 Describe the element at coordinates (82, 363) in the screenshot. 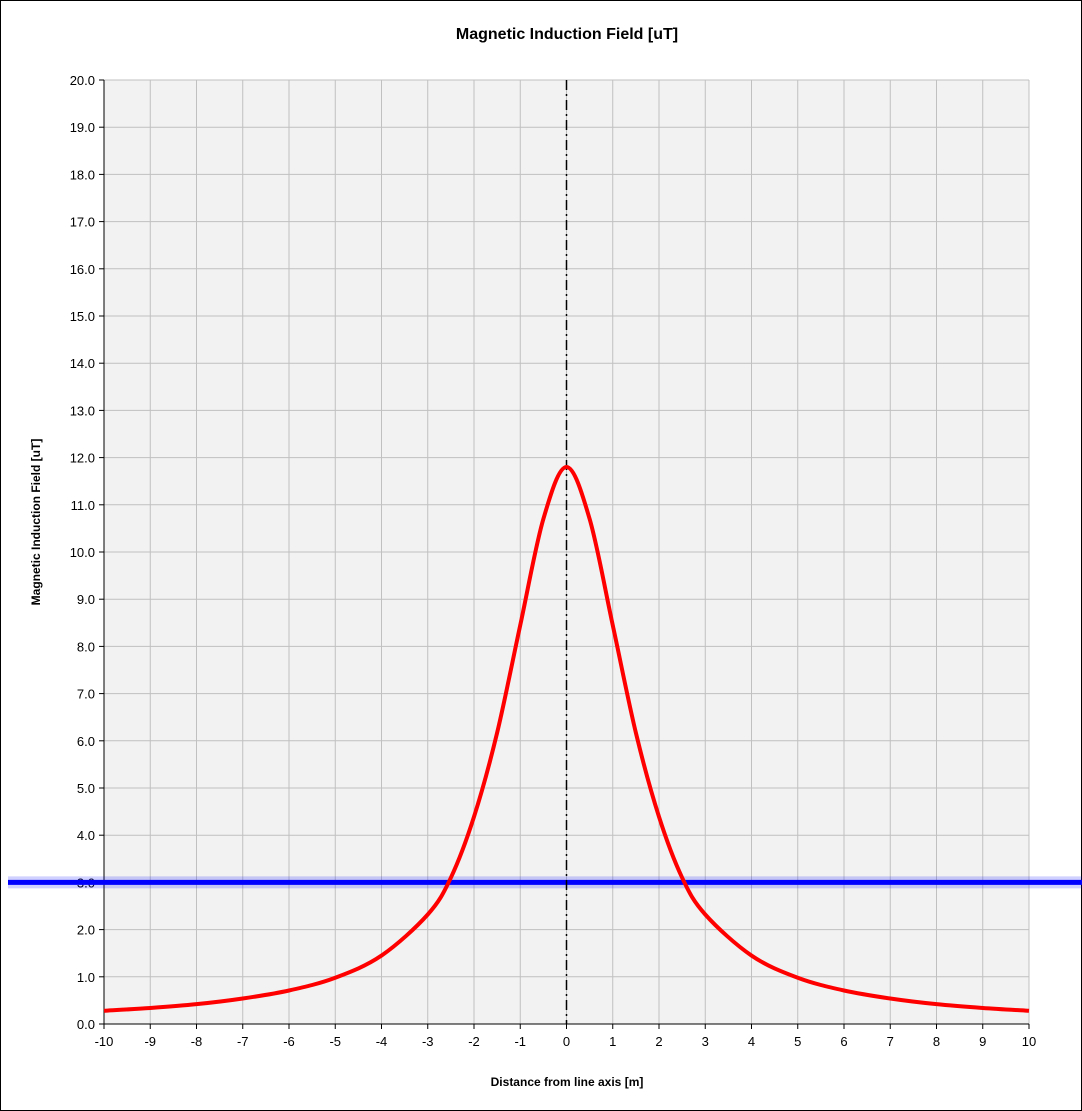

I see `y-tick-label: 14.0` at that location.